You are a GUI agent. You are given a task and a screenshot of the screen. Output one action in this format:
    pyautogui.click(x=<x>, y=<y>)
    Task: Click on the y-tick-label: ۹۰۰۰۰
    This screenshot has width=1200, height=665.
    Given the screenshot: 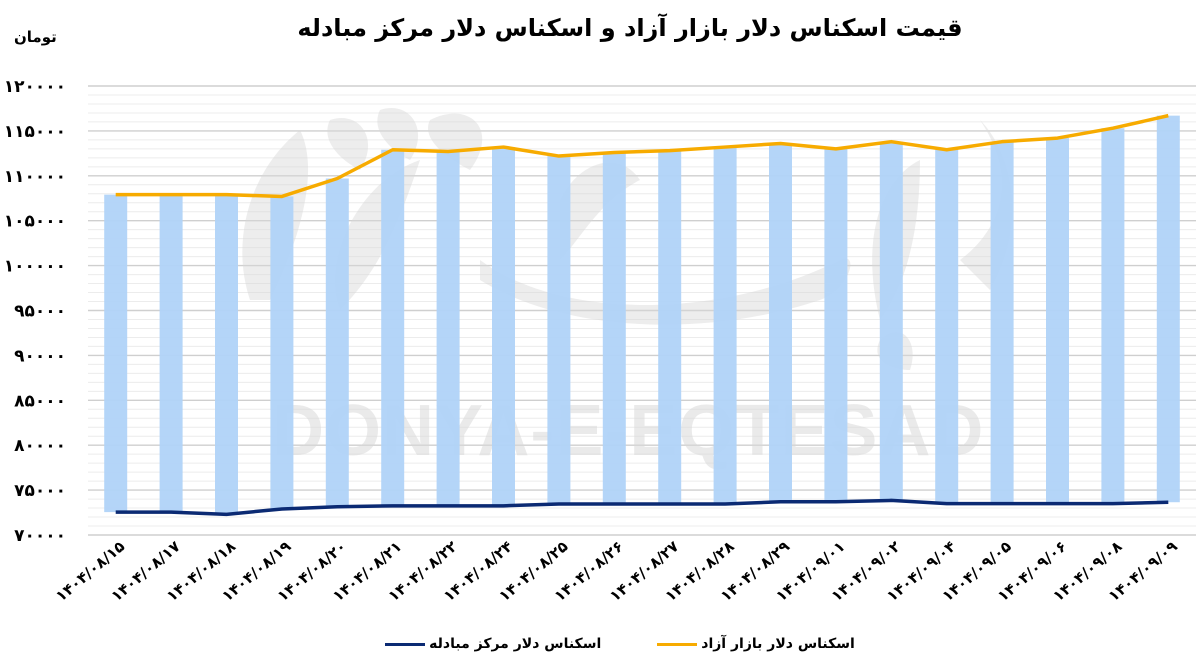 What is the action you would take?
    pyautogui.click(x=40, y=356)
    